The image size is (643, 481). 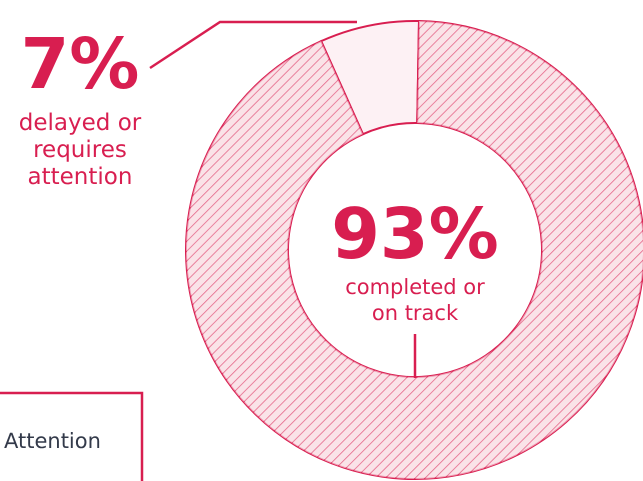 I want to click on slice-label: completed or on track, so click(x=415, y=300).